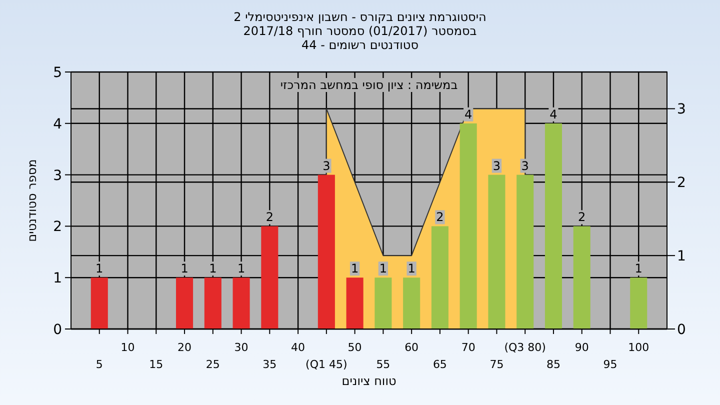  What do you see at coordinates (681, 183) in the screenshot?
I see `y2-tick-label: 2` at bounding box center [681, 183].